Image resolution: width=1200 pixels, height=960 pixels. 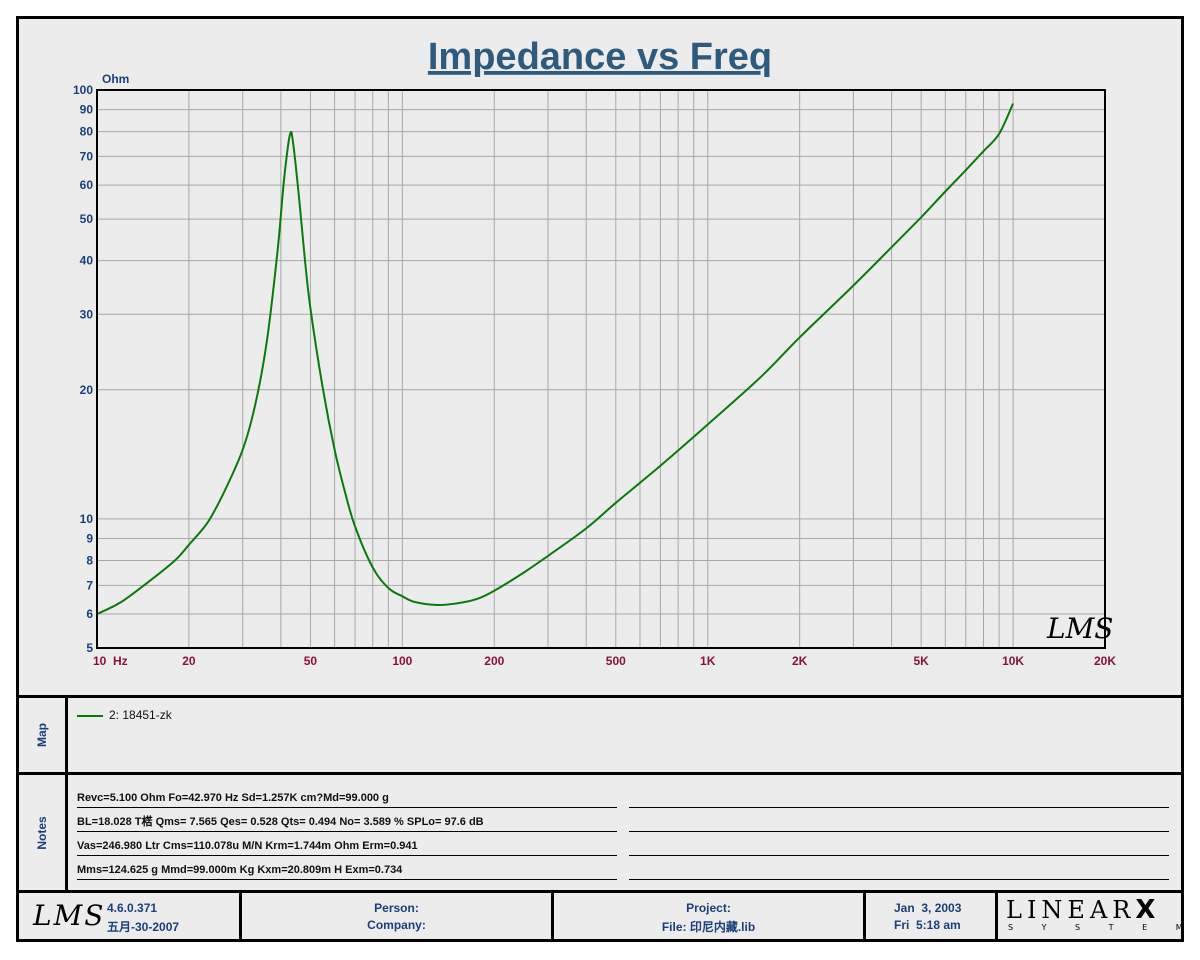 What do you see at coordinates (87, 132) in the screenshot?
I see `y-tick-label: 80` at bounding box center [87, 132].